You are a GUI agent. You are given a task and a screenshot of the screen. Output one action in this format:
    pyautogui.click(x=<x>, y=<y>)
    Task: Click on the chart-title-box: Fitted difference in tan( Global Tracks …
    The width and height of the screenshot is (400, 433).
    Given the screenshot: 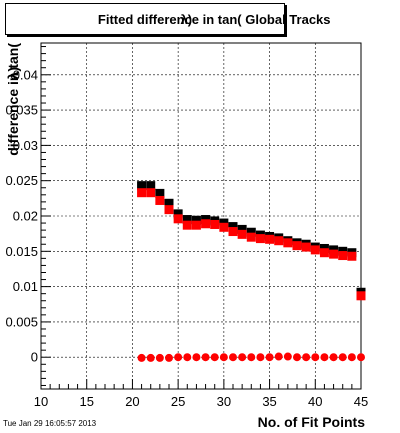 What is the action you would take?
    pyautogui.click(x=168, y=19)
    